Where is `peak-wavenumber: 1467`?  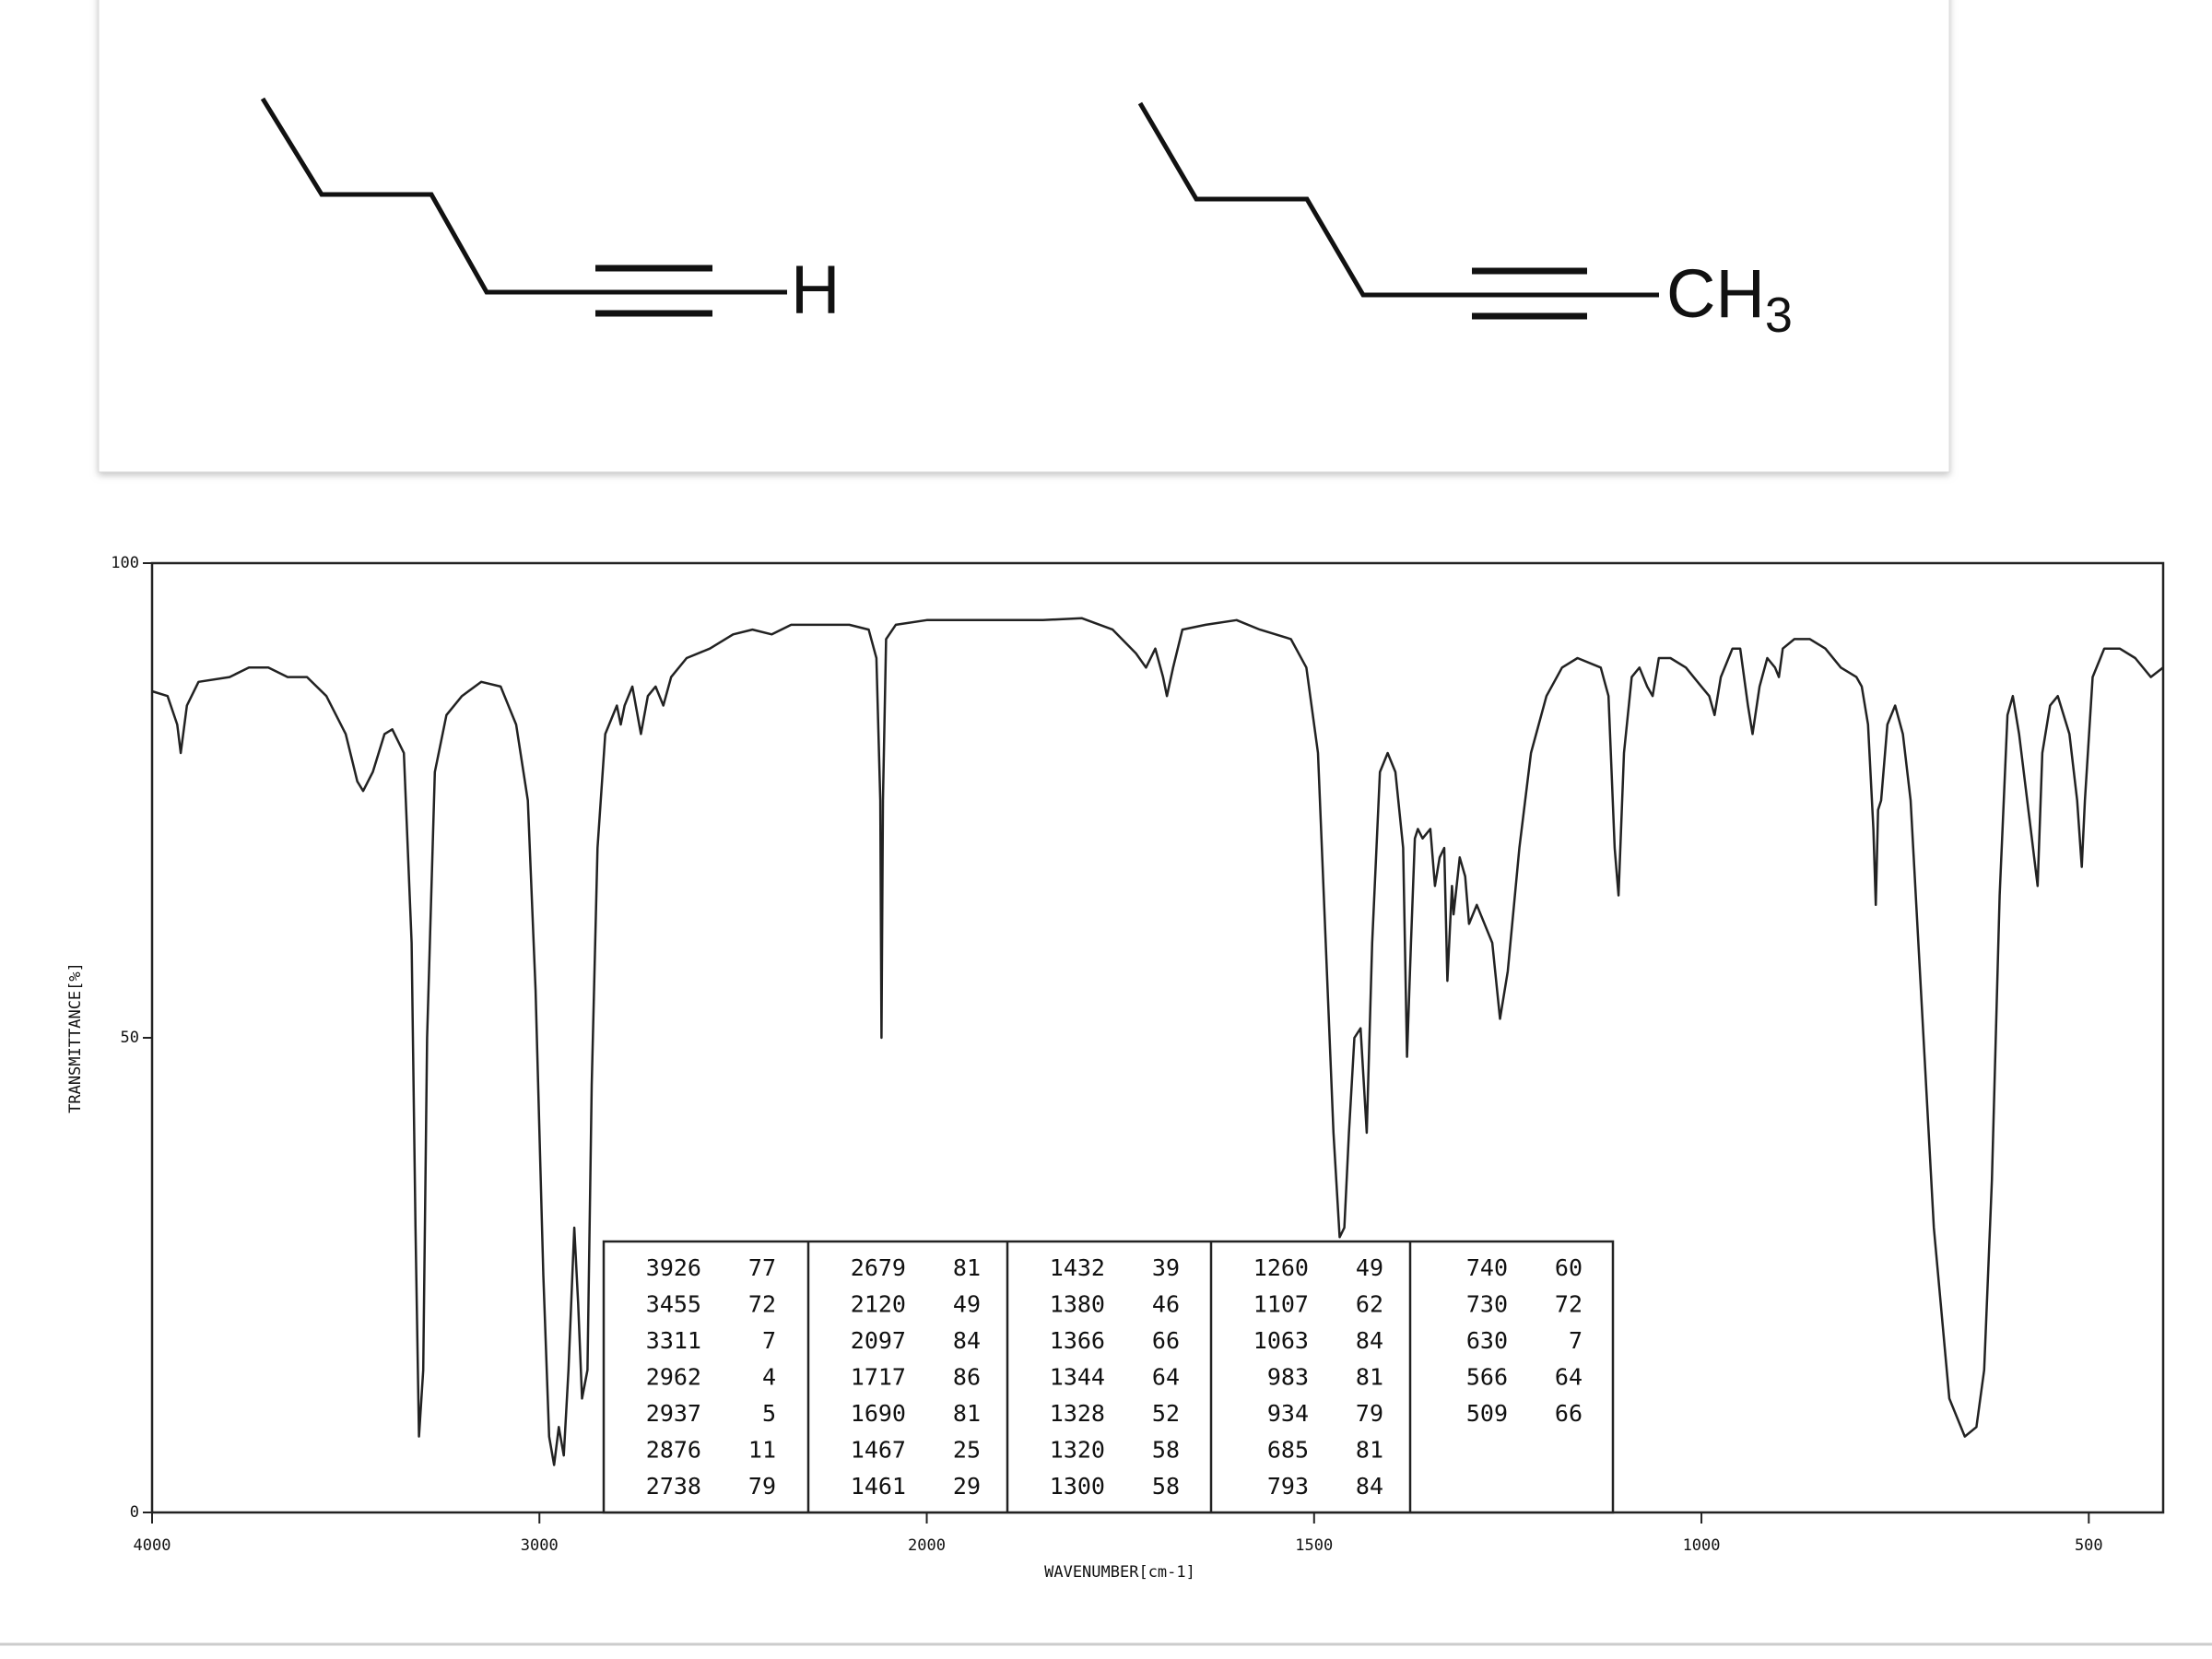 peak-wavenumber: 1467 is located at coordinates (878, 1450).